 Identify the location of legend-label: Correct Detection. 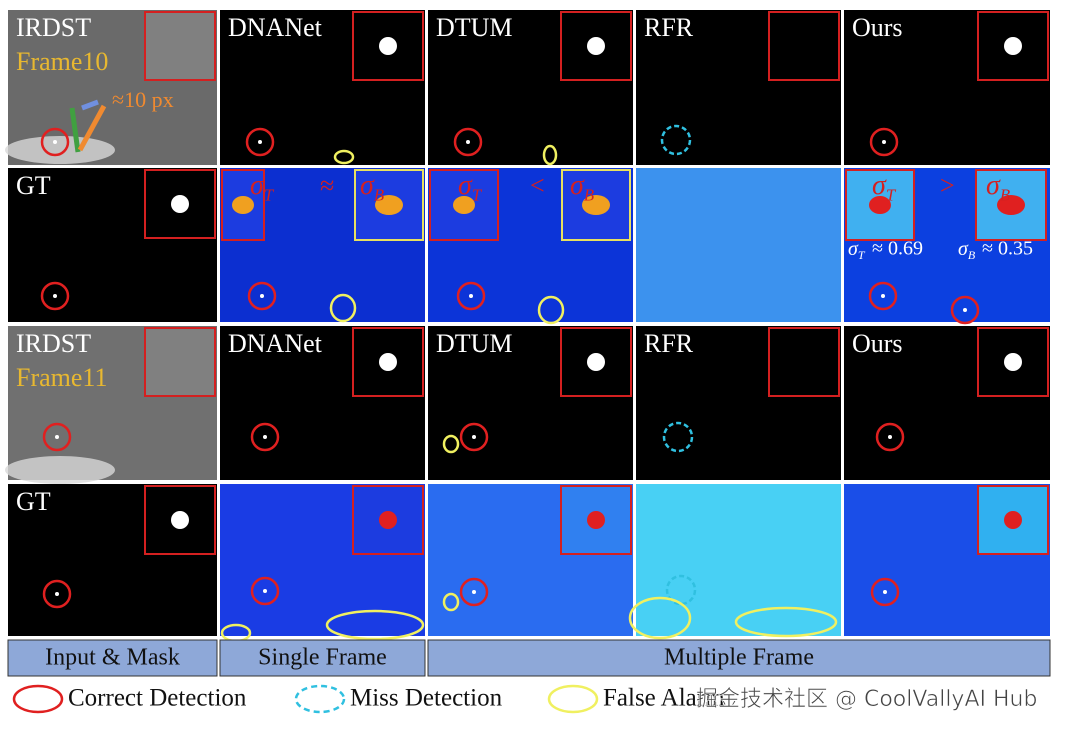
(157, 698).